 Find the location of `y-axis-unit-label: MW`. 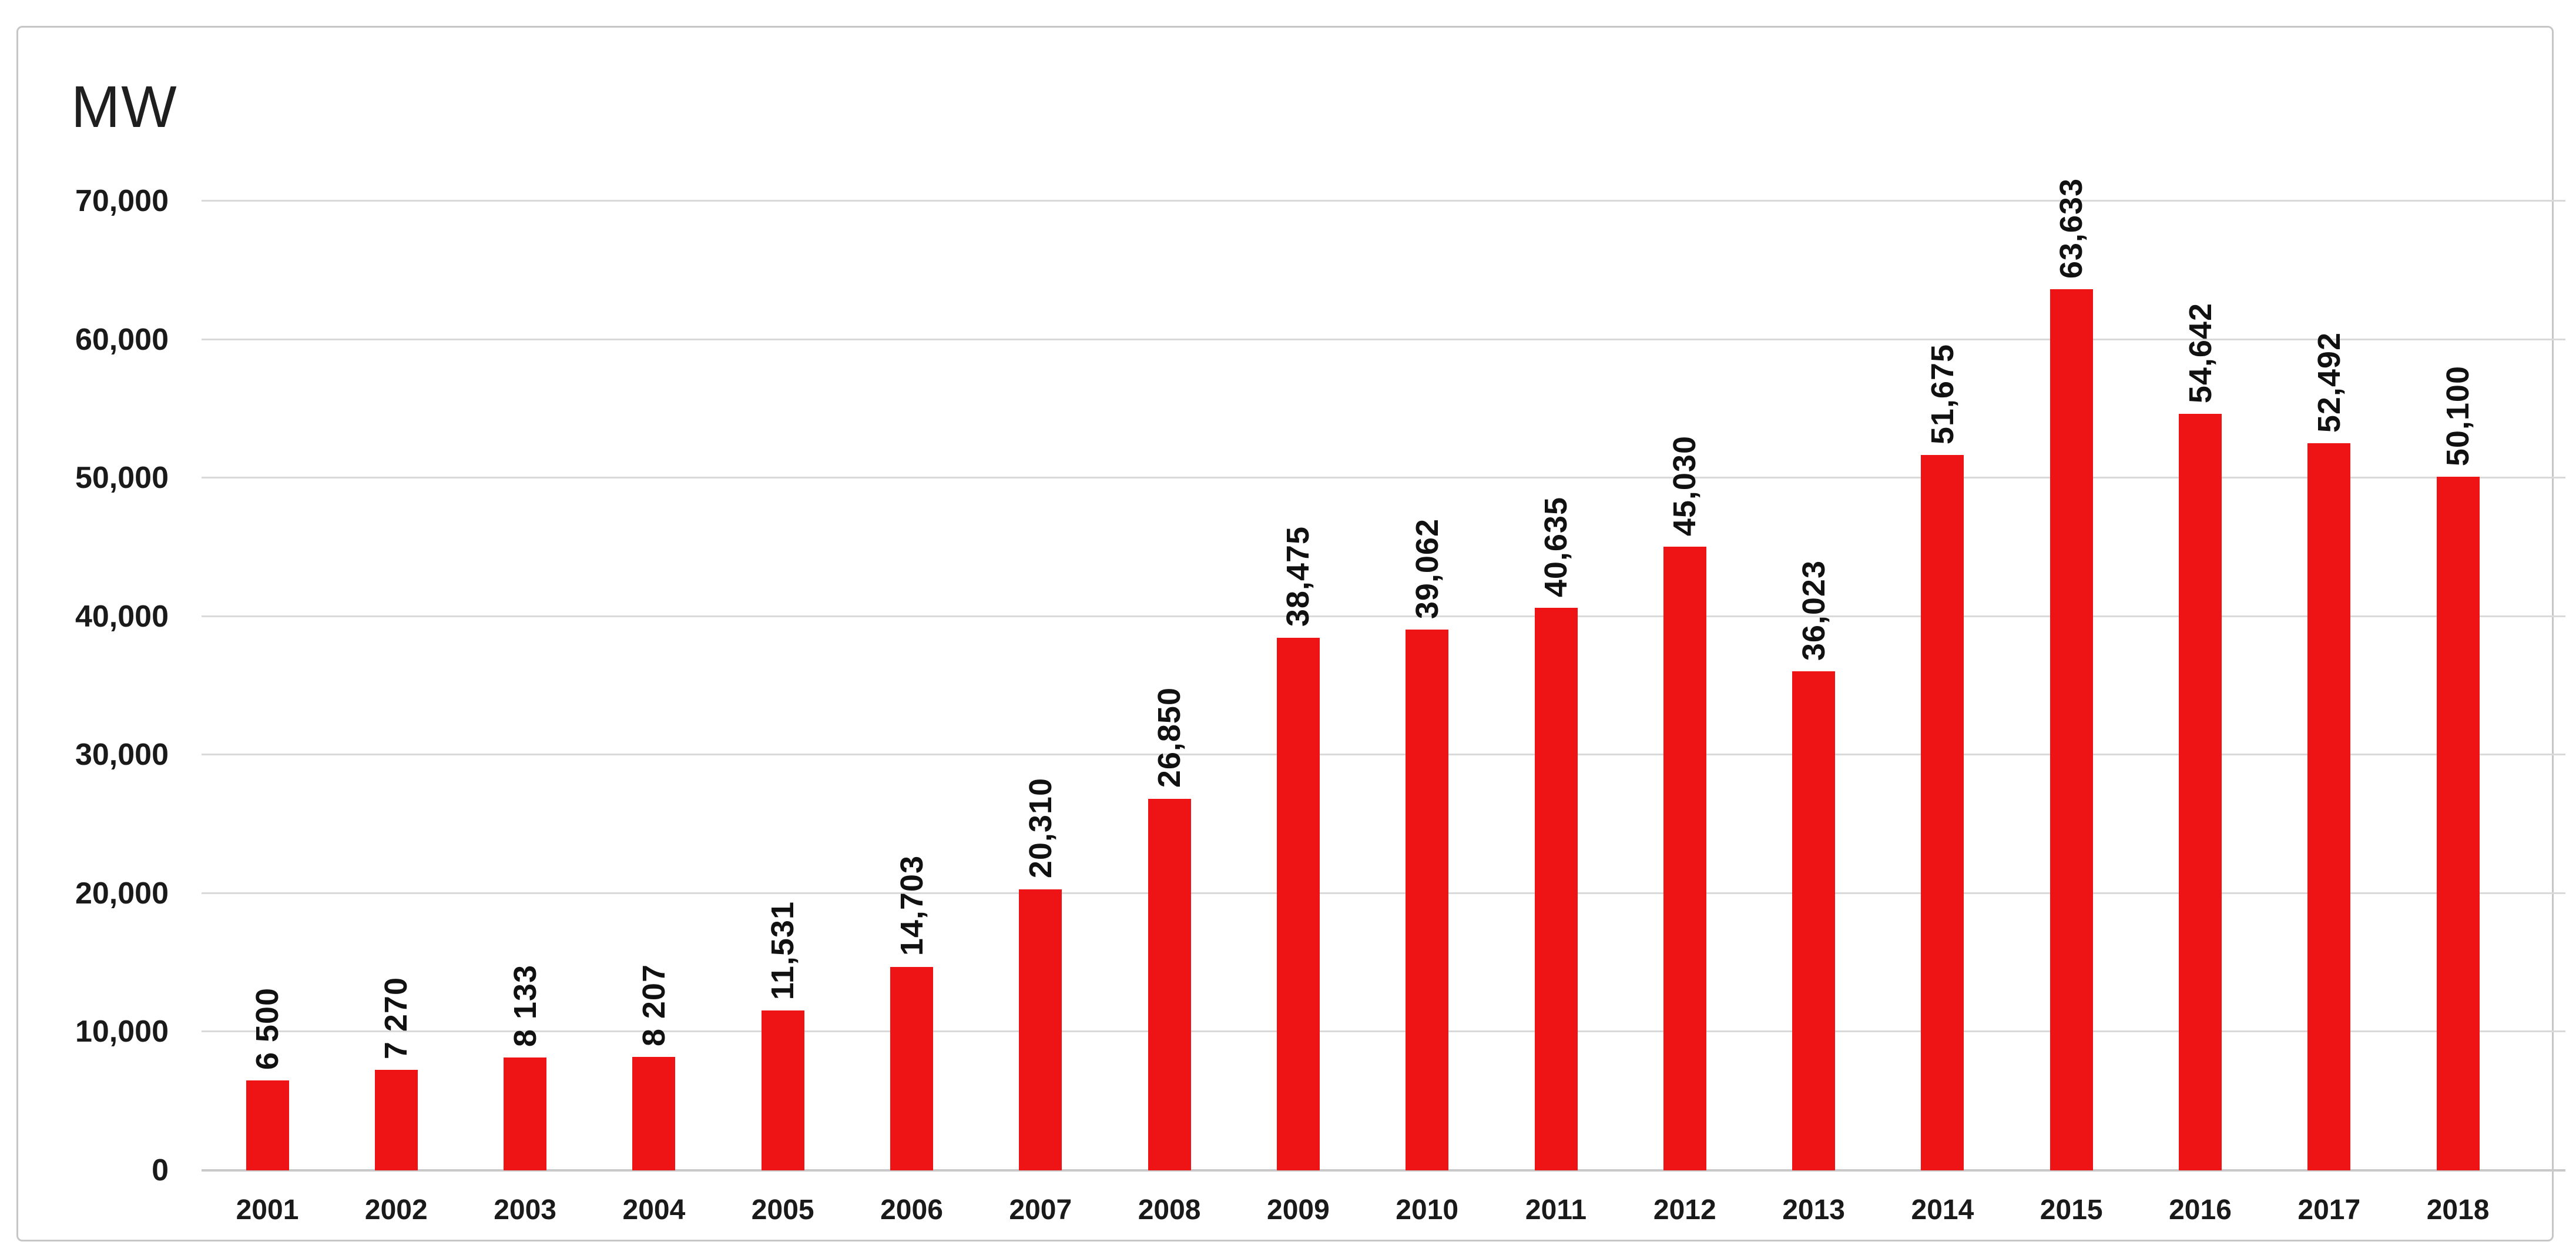

y-axis-unit-label: MW is located at coordinates (125, 107).